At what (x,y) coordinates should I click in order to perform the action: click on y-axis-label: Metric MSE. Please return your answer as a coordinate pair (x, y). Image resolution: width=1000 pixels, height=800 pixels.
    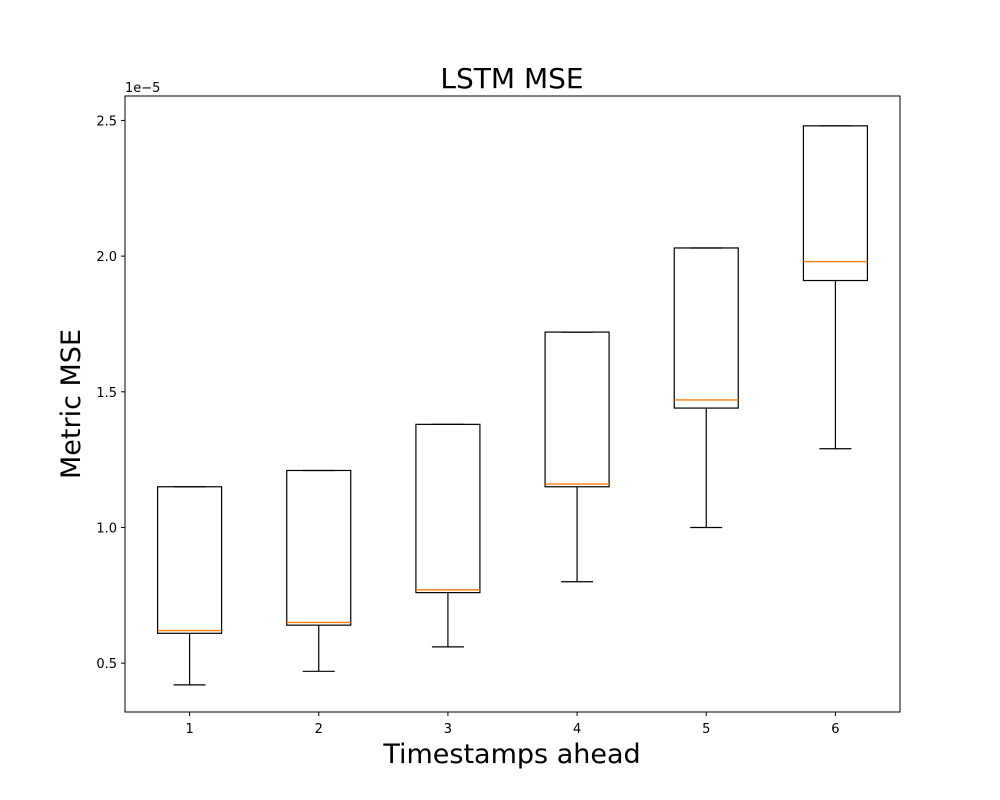
    Looking at the image, I should click on (71, 404).